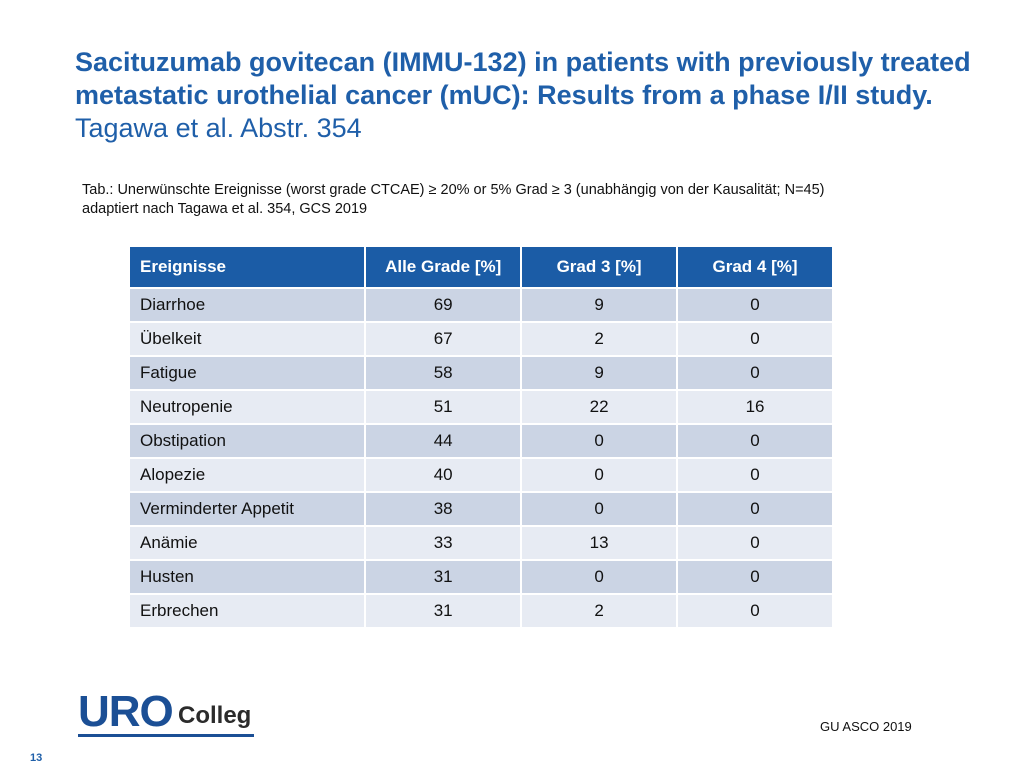 The height and width of the screenshot is (768, 1024). I want to click on cell-grade-4: 16, so click(755, 407).